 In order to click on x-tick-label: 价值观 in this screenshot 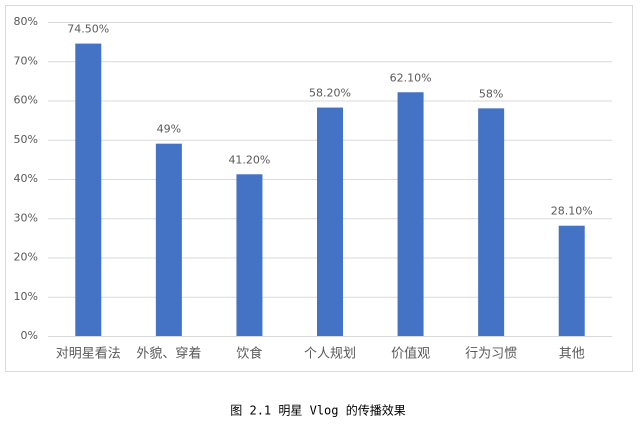, I will do `click(410, 354)`.